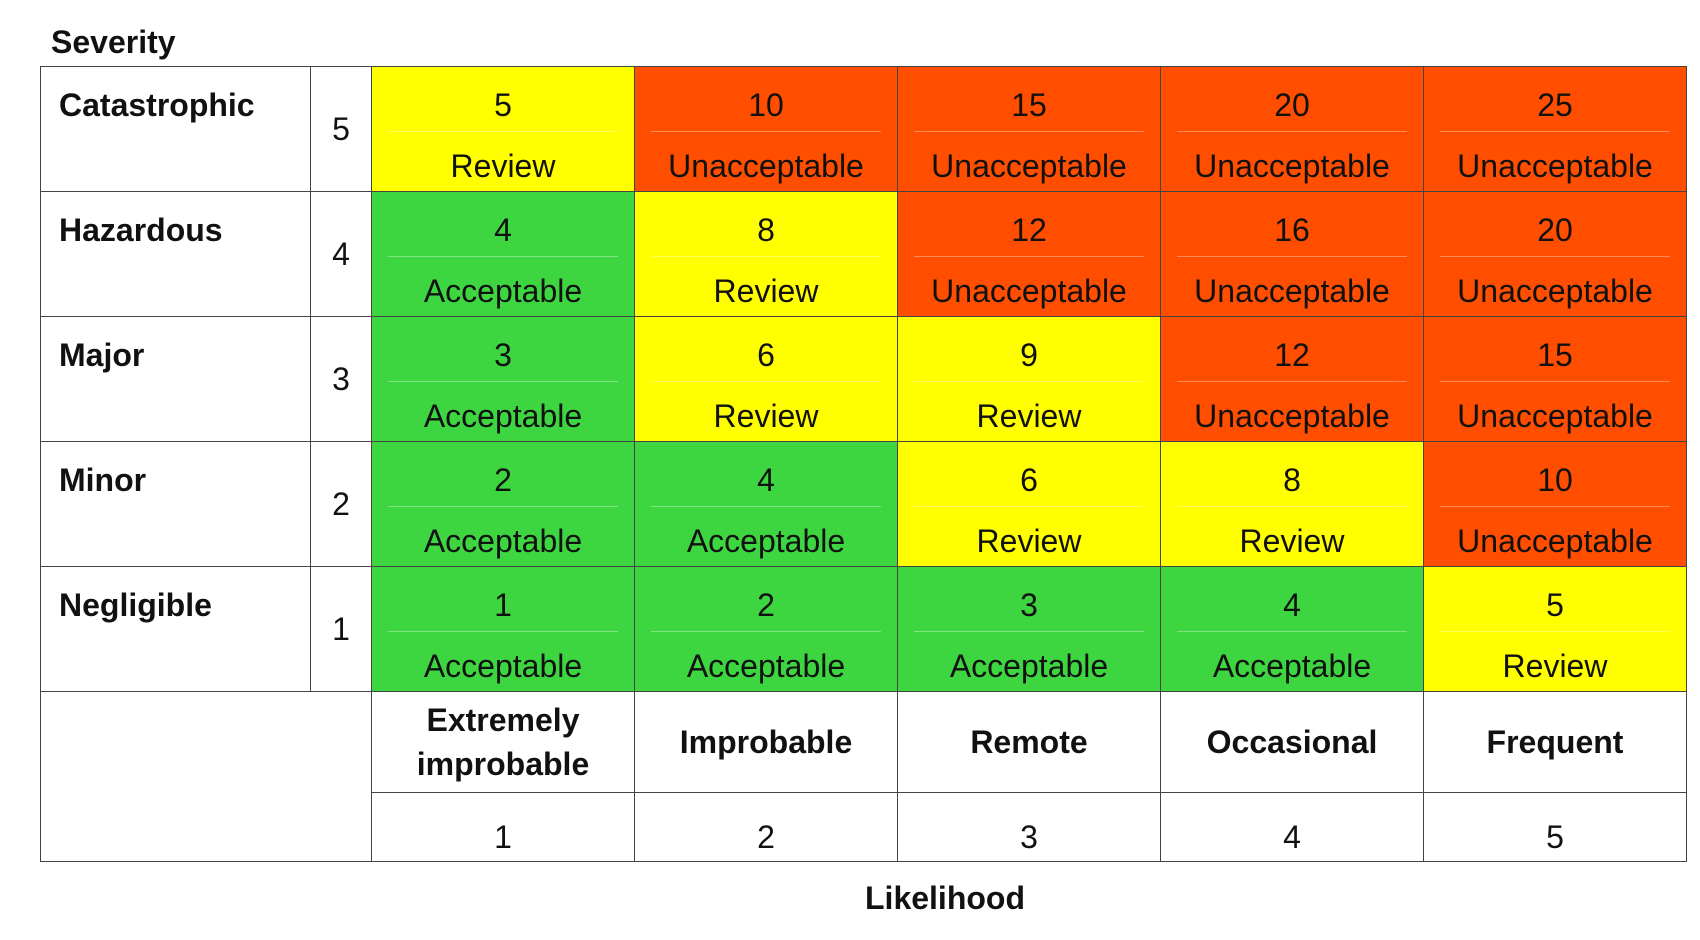 Image resolution: width=1700 pixels, height=940 pixels. I want to click on risk-cell-content: 16 Unacceptable, so click(1292, 254).